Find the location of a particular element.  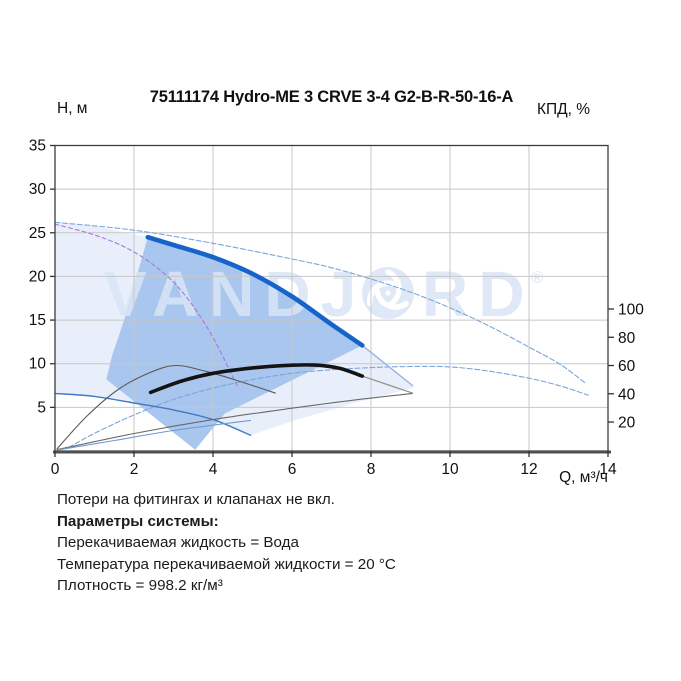

impeller-swirl-icon is located at coordinates (388, 293).